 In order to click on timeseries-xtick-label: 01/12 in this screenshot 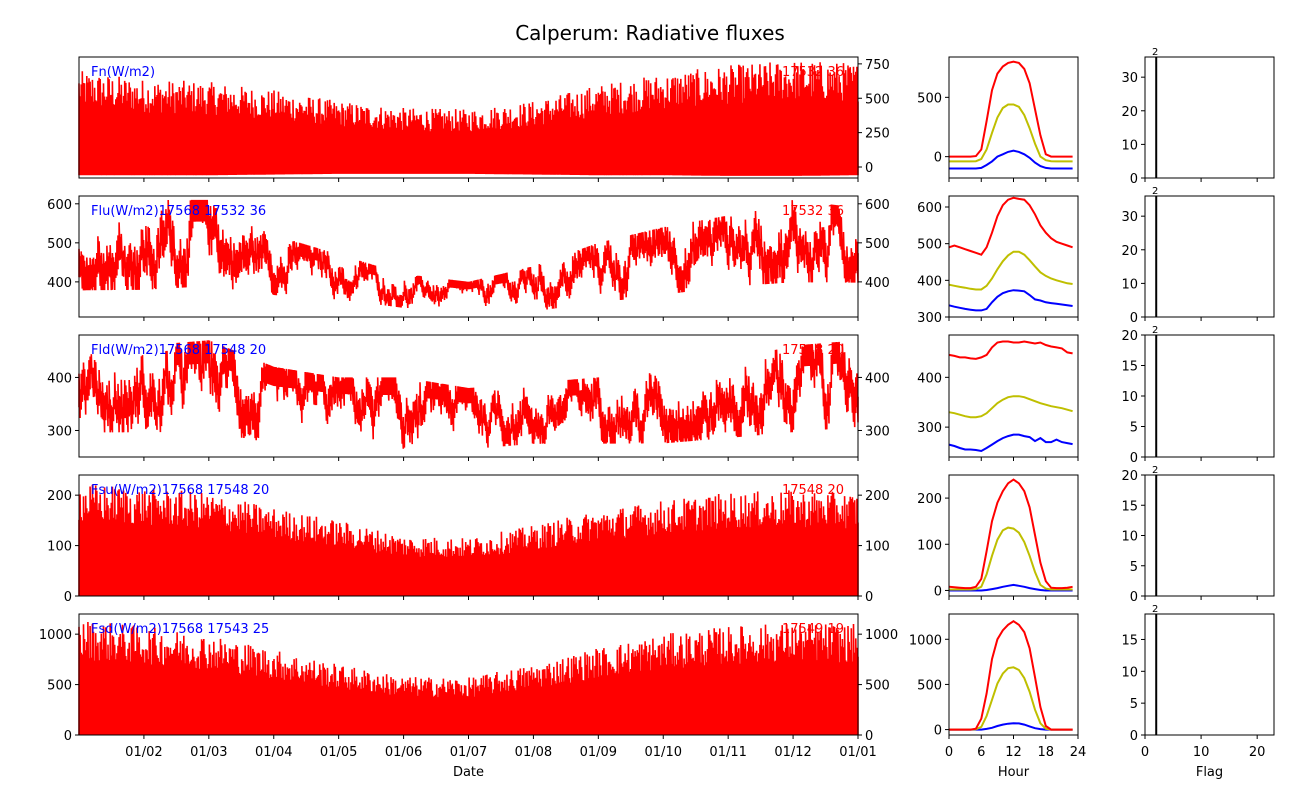, I will do `click(792, 752)`.